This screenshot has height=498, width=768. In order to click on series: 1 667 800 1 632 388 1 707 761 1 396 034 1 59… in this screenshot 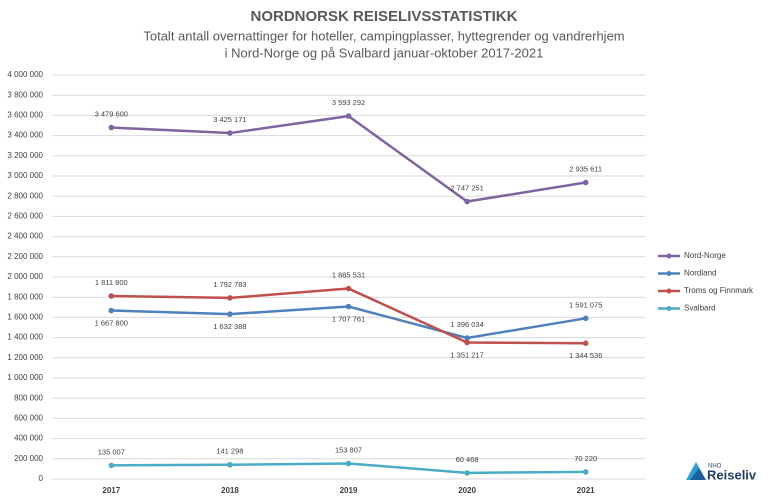, I will do `click(348, 320)`.